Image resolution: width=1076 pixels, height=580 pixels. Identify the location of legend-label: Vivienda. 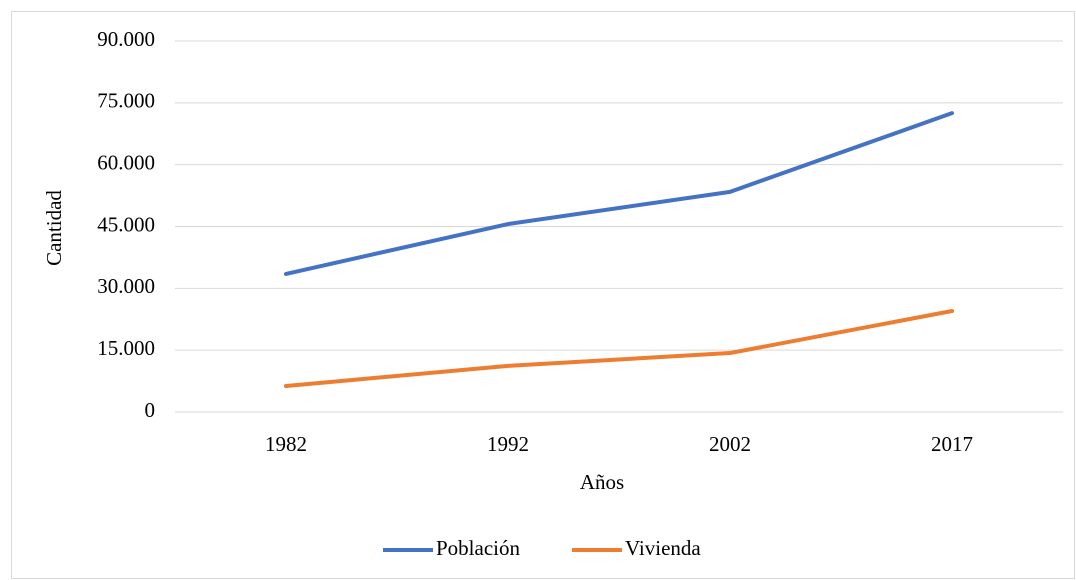
(663, 548).